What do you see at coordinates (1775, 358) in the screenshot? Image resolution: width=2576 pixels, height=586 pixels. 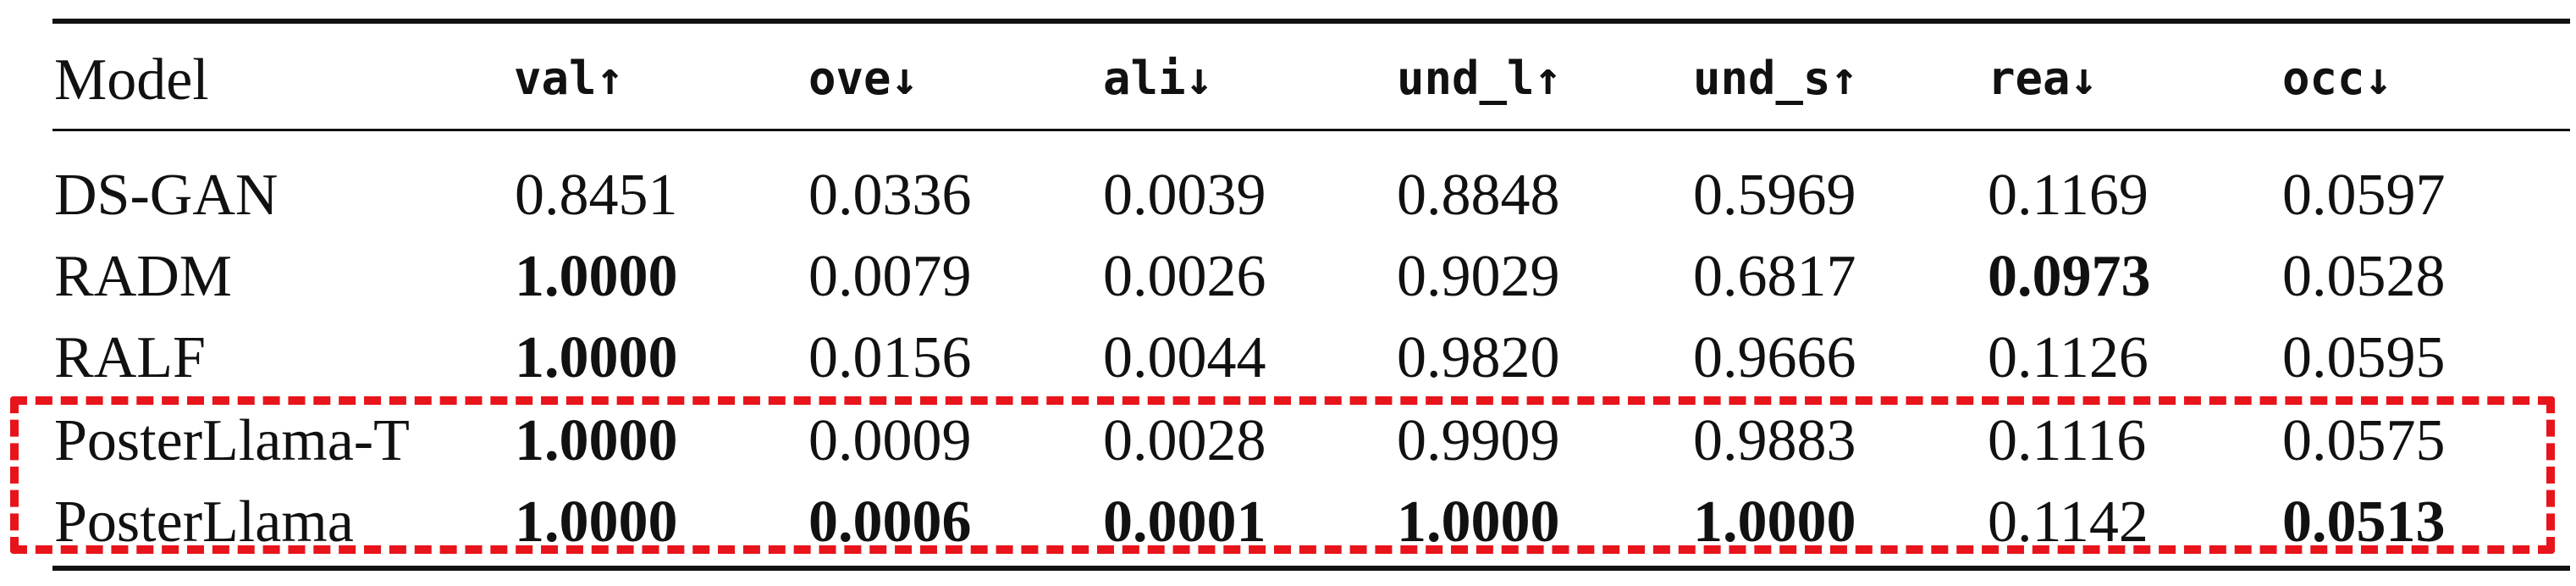 I see `table-cell: 0.9666` at bounding box center [1775, 358].